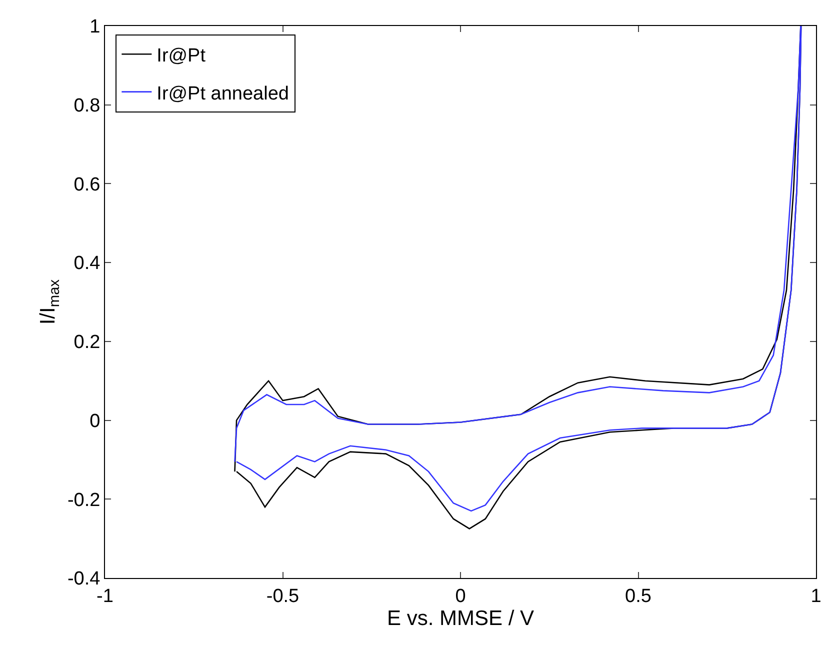  I want to click on x-tick-label: -0.5, so click(283, 596).